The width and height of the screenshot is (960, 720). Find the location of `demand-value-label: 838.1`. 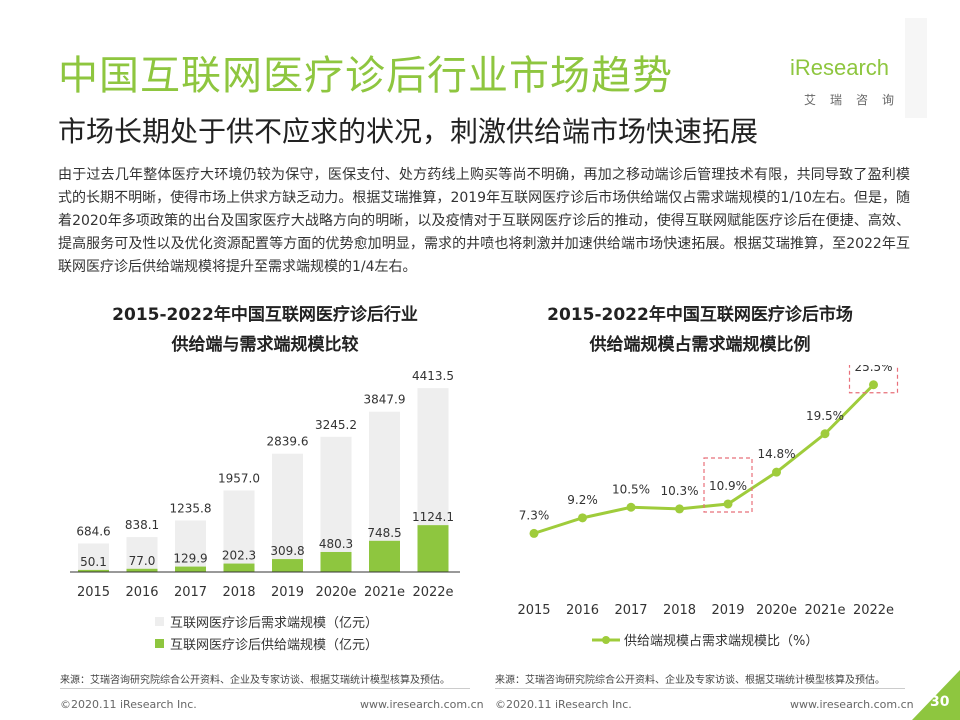

demand-value-label: 838.1 is located at coordinates (142, 525).